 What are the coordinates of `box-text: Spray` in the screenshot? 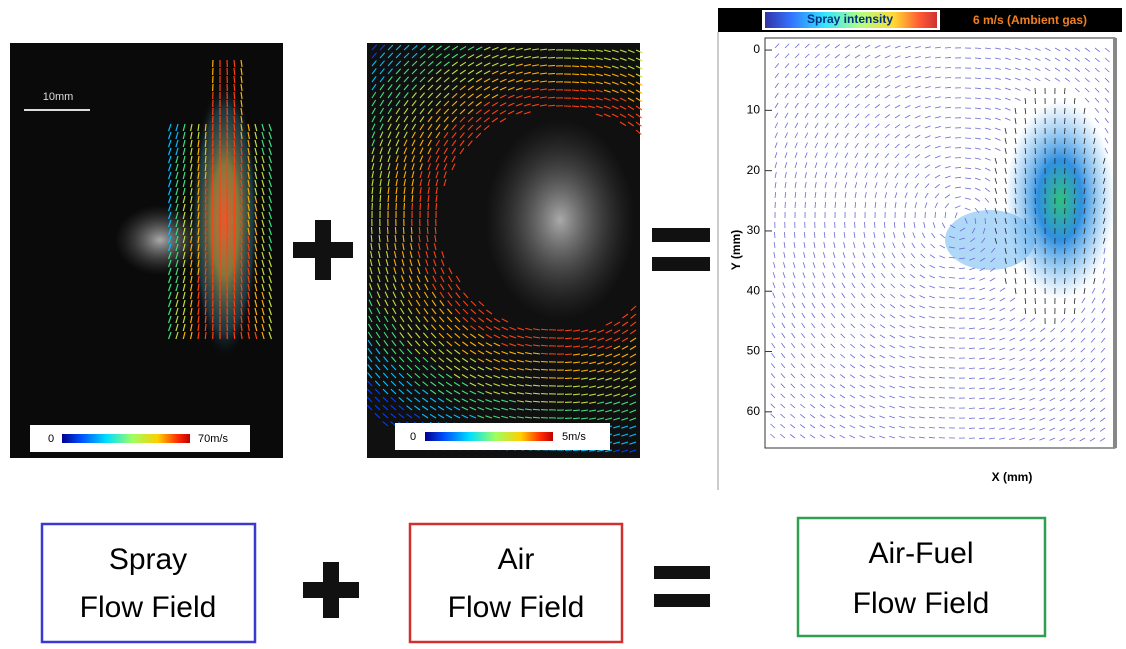 It's located at (148, 559).